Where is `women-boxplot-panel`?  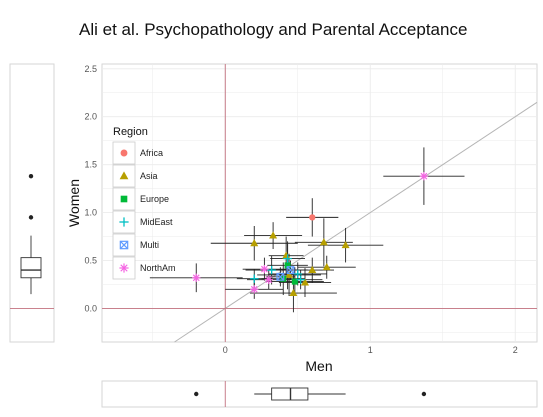
women-boxplot-panel is located at coordinates (32, 203).